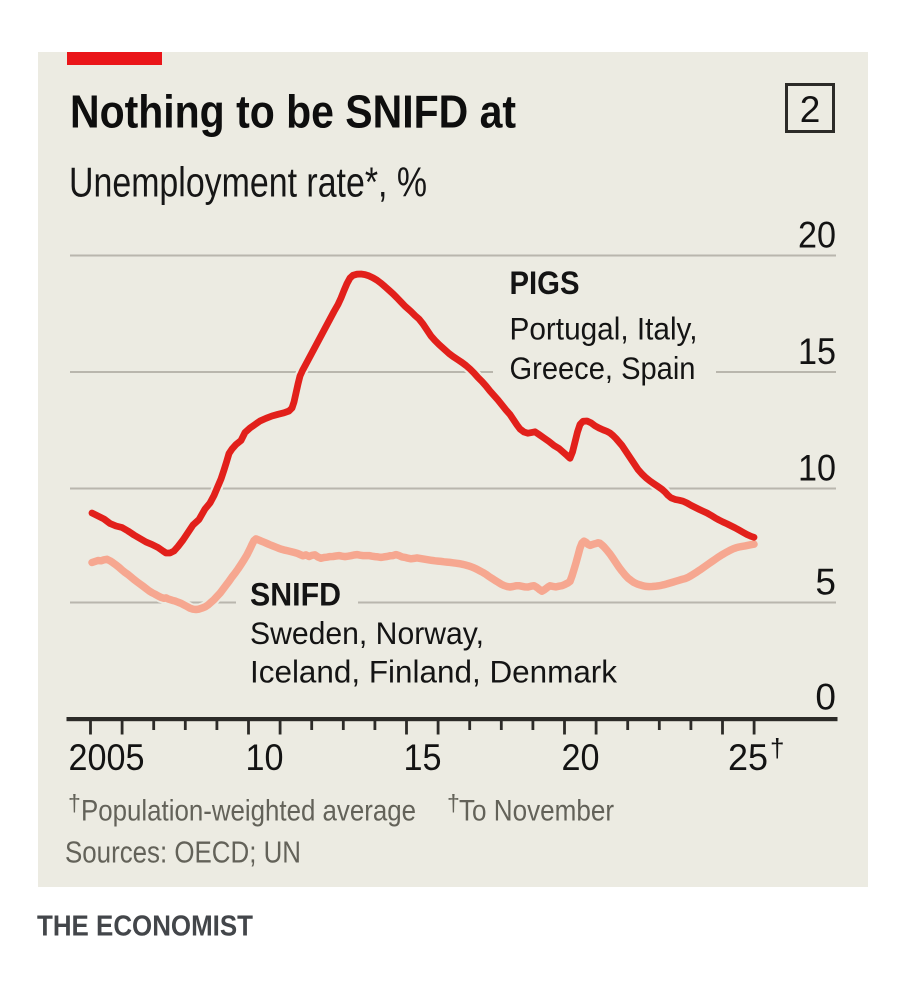 The height and width of the screenshot is (1000, 904). What do you see at coordinates (248, 811) in the screenshot?
I see `svg-text: Population-weighted average` at bounding box center [248, 811].